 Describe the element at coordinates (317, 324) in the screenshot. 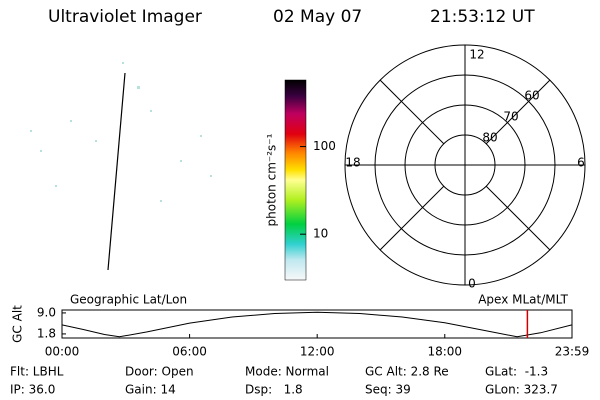

I see `altitude-line` at that location.